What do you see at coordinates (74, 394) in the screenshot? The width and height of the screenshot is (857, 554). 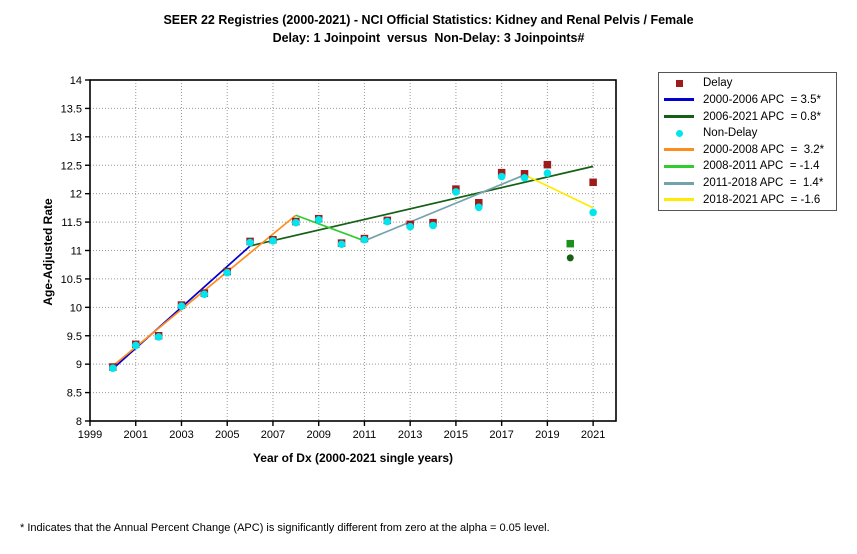 I see `y-tick-label: 8.5` at bounding box center [74, 394].